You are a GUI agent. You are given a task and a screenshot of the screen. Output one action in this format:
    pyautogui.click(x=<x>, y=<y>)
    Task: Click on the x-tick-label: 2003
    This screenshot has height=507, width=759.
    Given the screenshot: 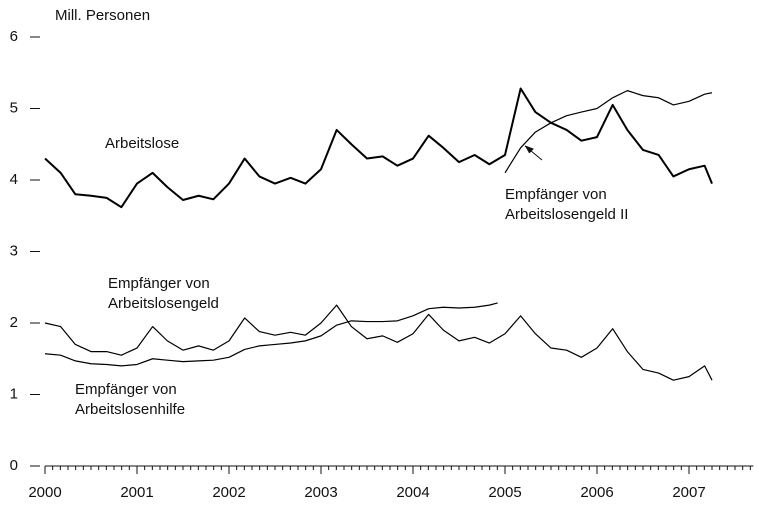 What is the action you would take?
    pyautogui.click(x=320, y=492)
    